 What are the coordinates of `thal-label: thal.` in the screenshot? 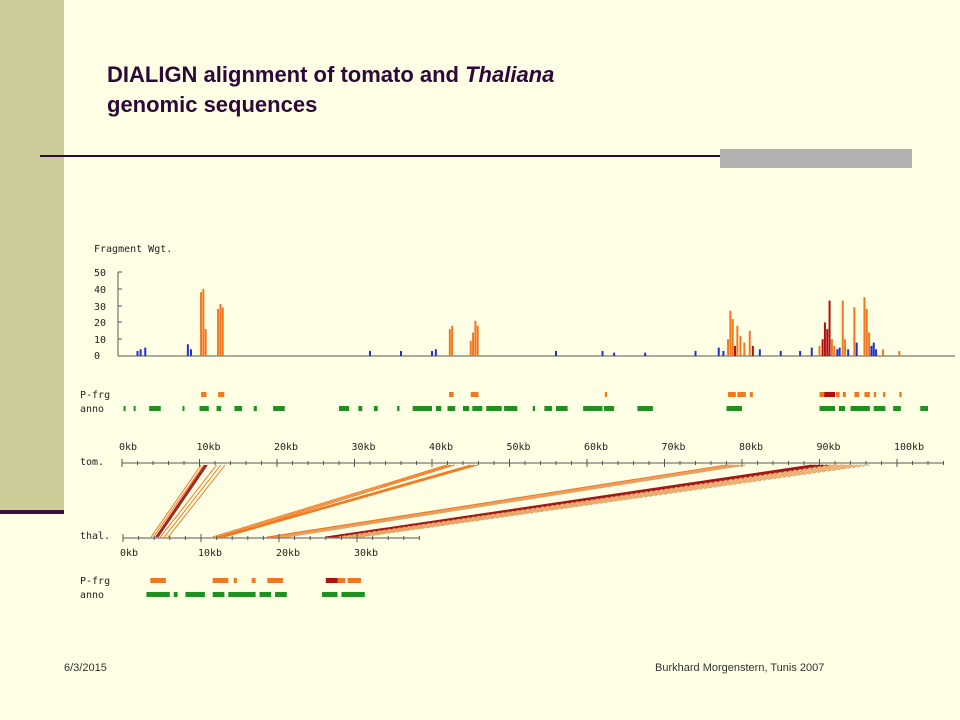 It's located at (95, 536).